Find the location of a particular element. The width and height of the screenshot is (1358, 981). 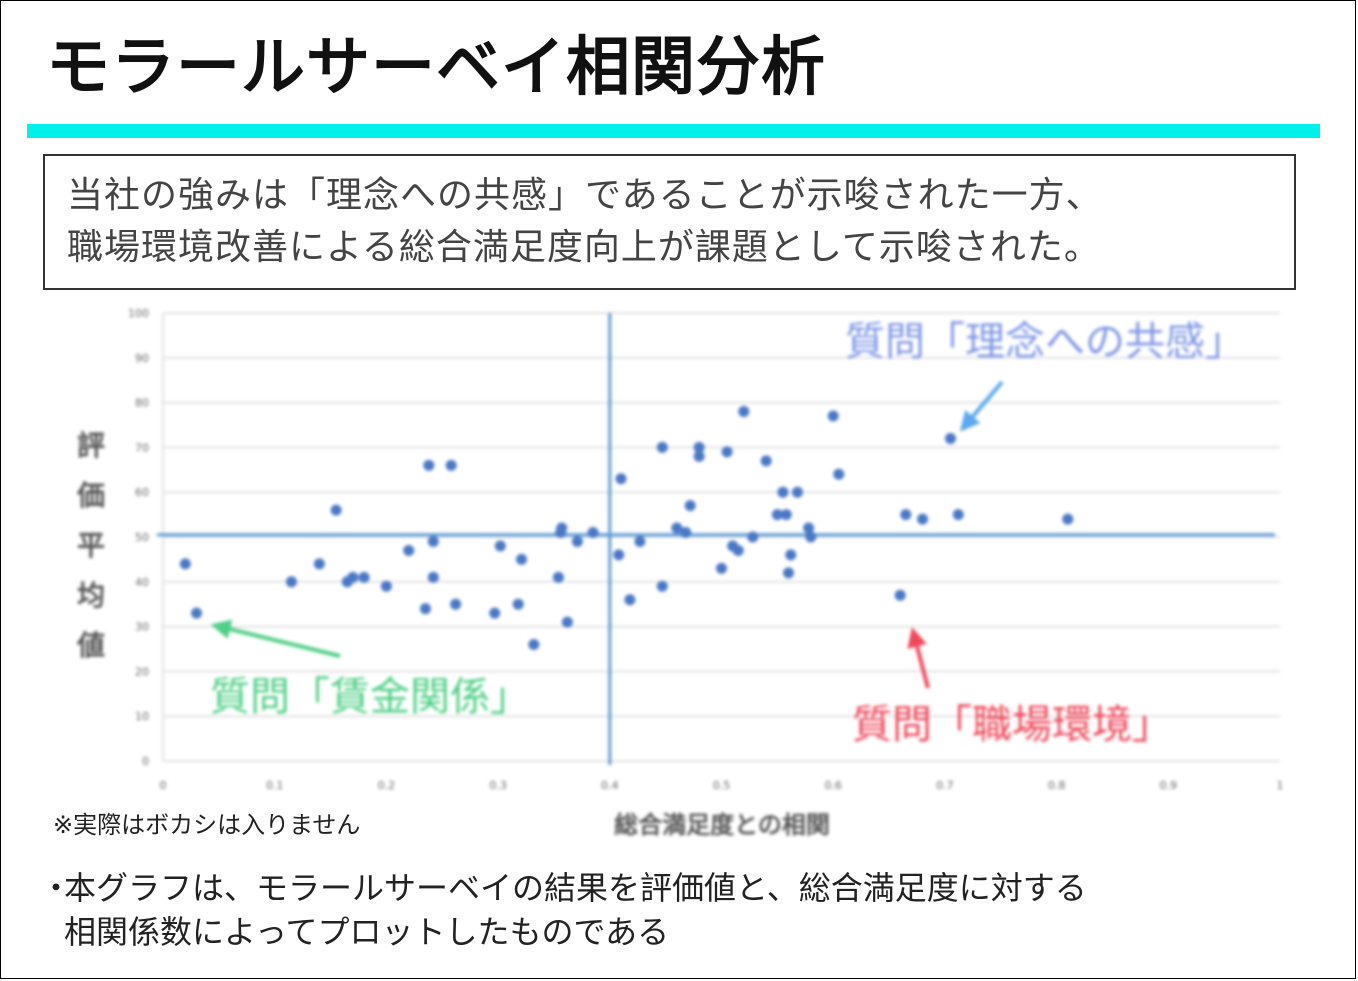

bullet-continuation: 相関係数によってプロットしたものである is located at coordinates (563, 932).